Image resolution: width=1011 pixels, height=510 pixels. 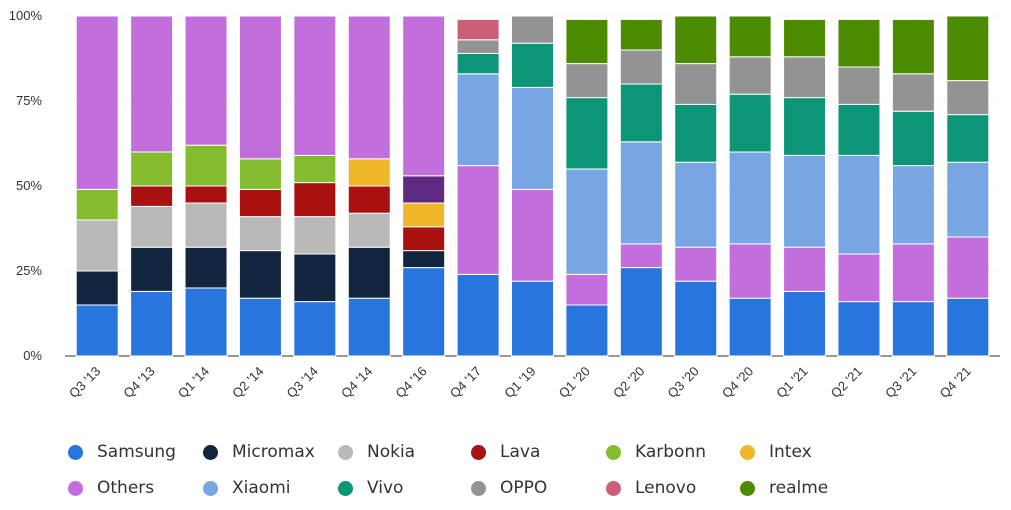 I want to click on legend-item-lenovo: Lenovo, so click(x=651, y=488).